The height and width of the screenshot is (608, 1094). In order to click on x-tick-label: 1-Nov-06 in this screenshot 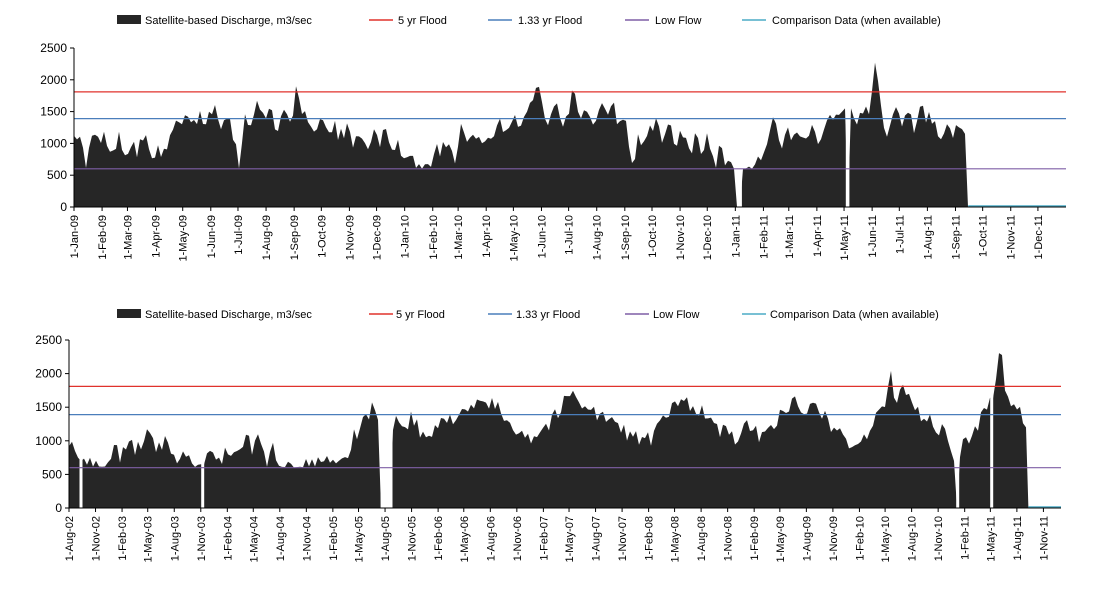, I will do `click(518, 538)`.